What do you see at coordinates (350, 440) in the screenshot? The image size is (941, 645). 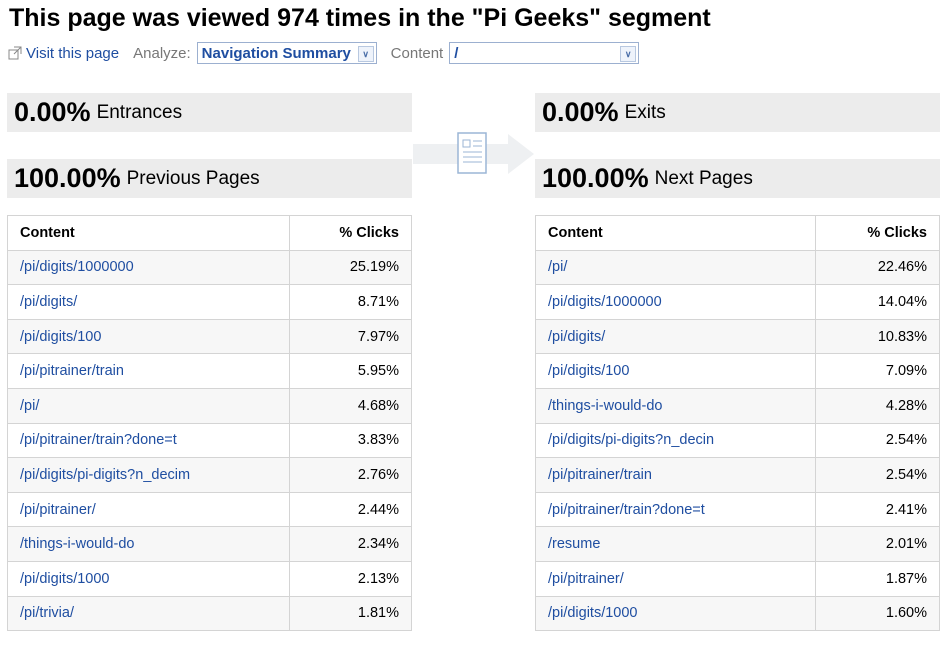 I see `clicks-cell: 3.83%` at bounding box center [350, 440].